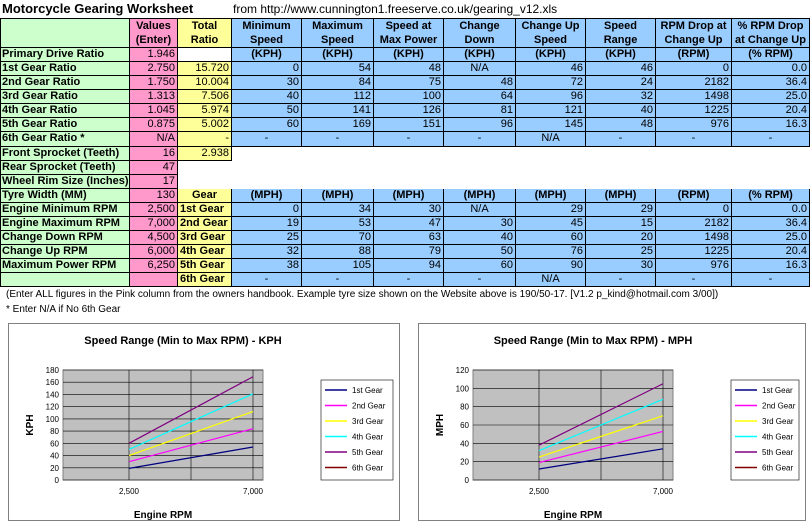 The height and width of the screenshot is (532, 812). Describe the element at coordinates (65, 33) in the screenshot. I see `header-blank` at that location.